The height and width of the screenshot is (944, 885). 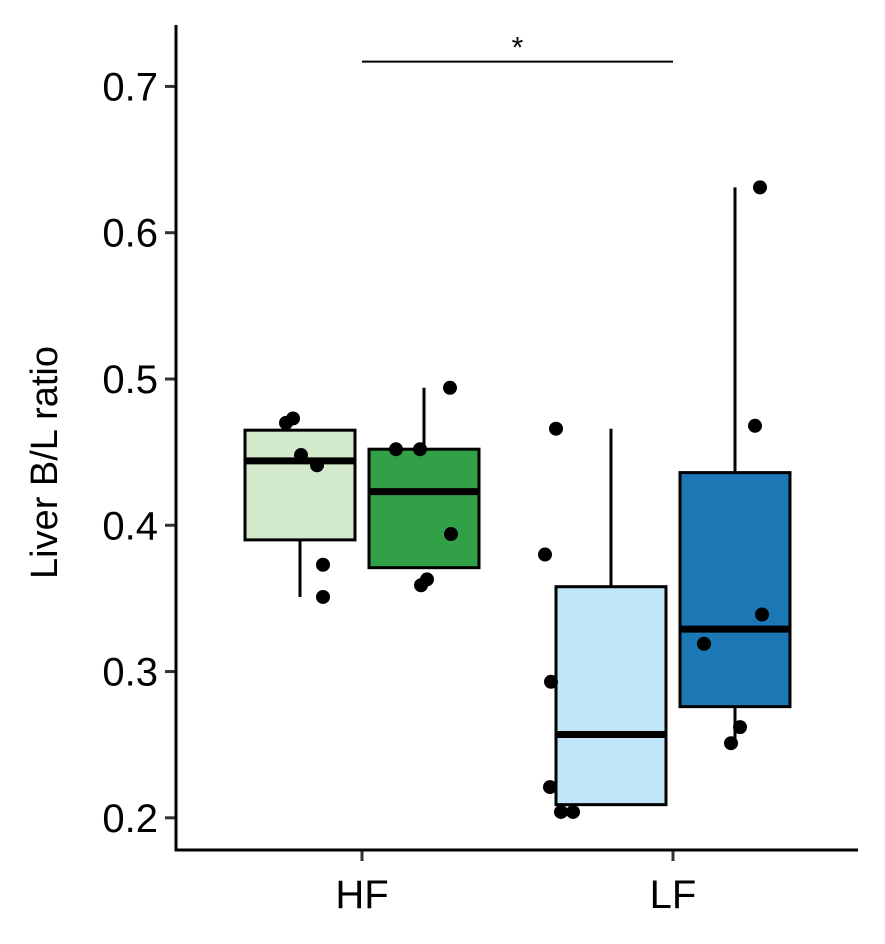 I want to click on x-axis-tick-labels: HF LF, so click(x=515, y=895).